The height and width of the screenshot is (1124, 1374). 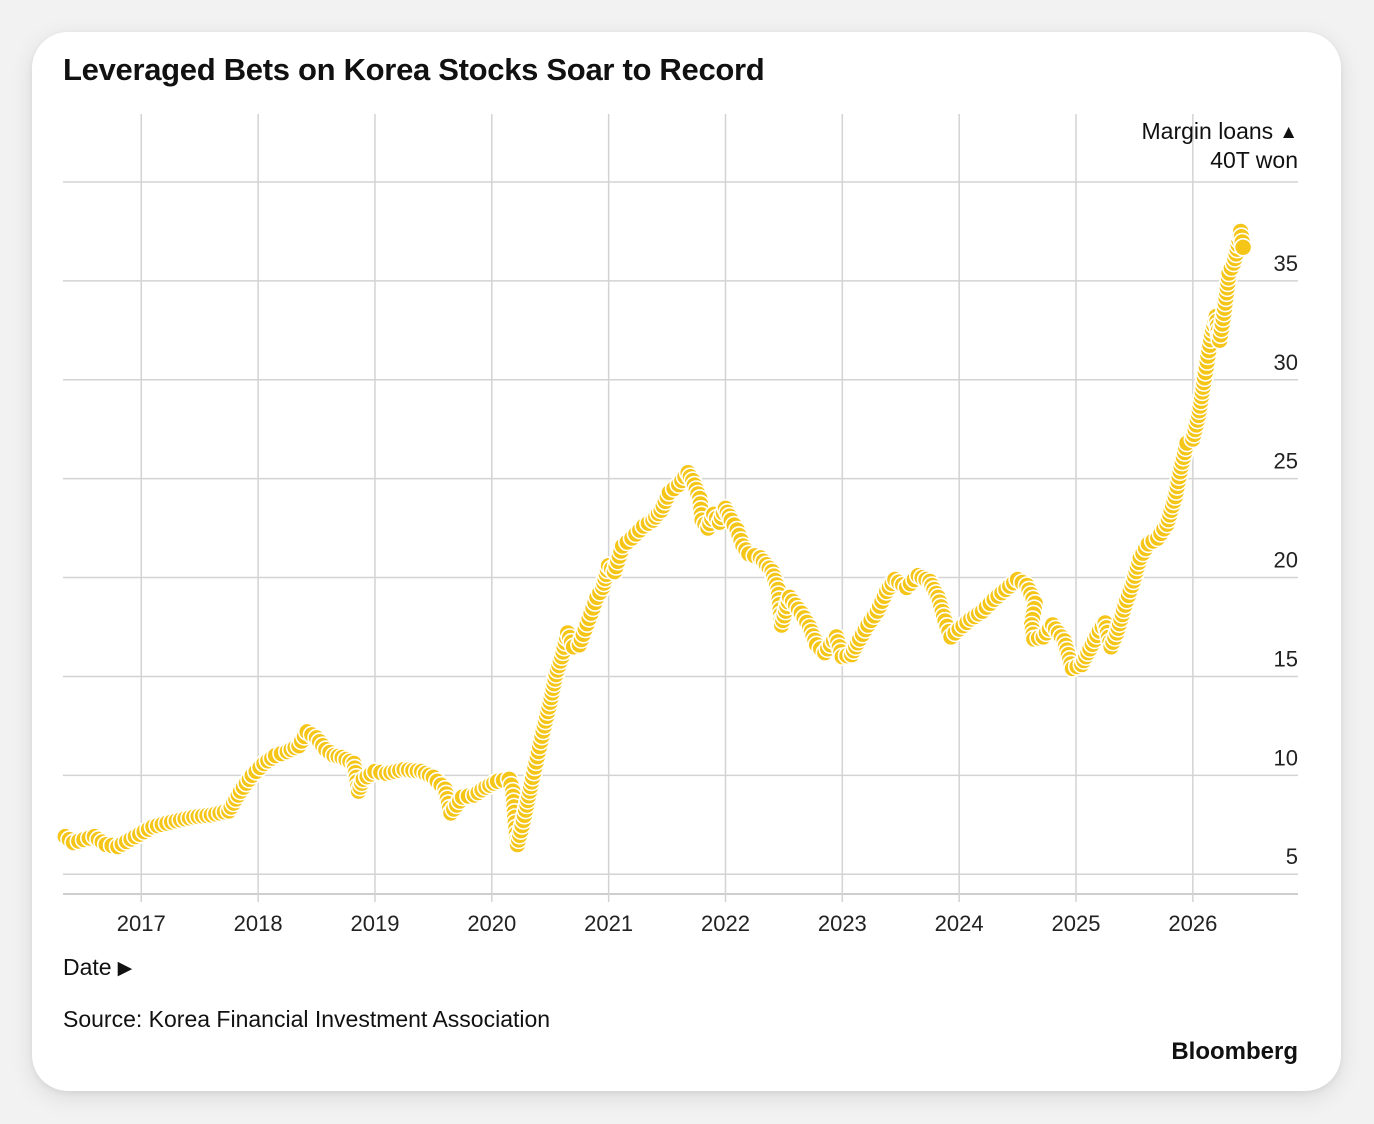 I want to click on x-tick-label: 2025, so click(x=1076, y=923).